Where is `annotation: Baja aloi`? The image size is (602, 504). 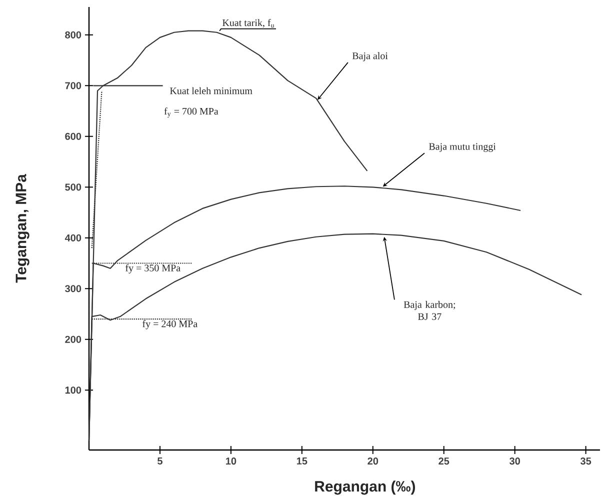 annotation: Baja aloi is located at coordinates (370, 57).